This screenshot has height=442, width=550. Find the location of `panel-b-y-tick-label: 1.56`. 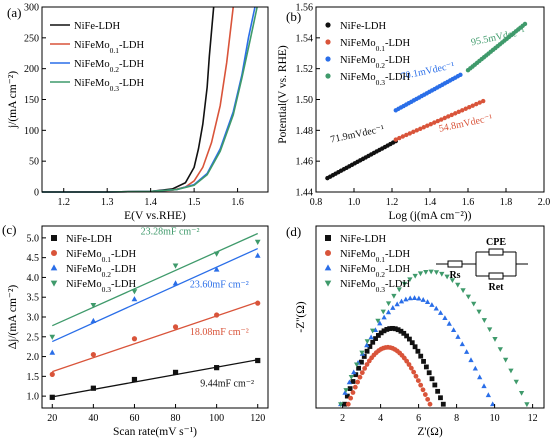

panel-b-y-tick-label: 1.56 is located at coordinates (305, 8).